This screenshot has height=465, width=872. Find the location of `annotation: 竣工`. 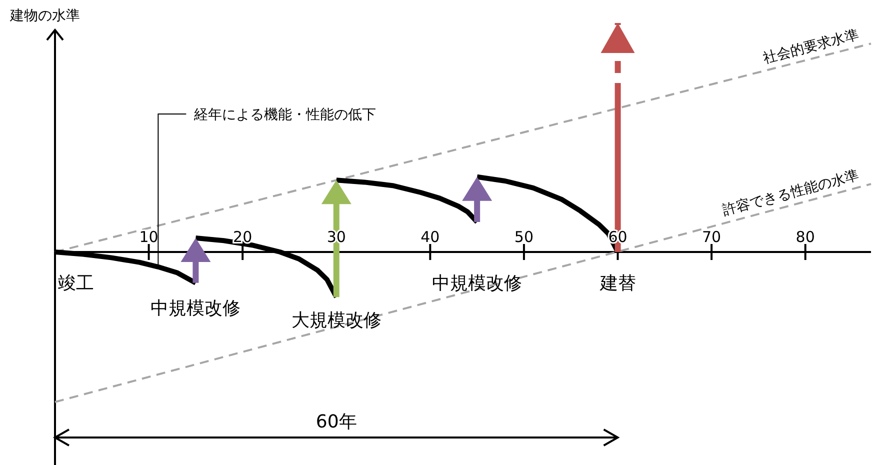

annotation: 竣工 is located at coordinates (76, 283).